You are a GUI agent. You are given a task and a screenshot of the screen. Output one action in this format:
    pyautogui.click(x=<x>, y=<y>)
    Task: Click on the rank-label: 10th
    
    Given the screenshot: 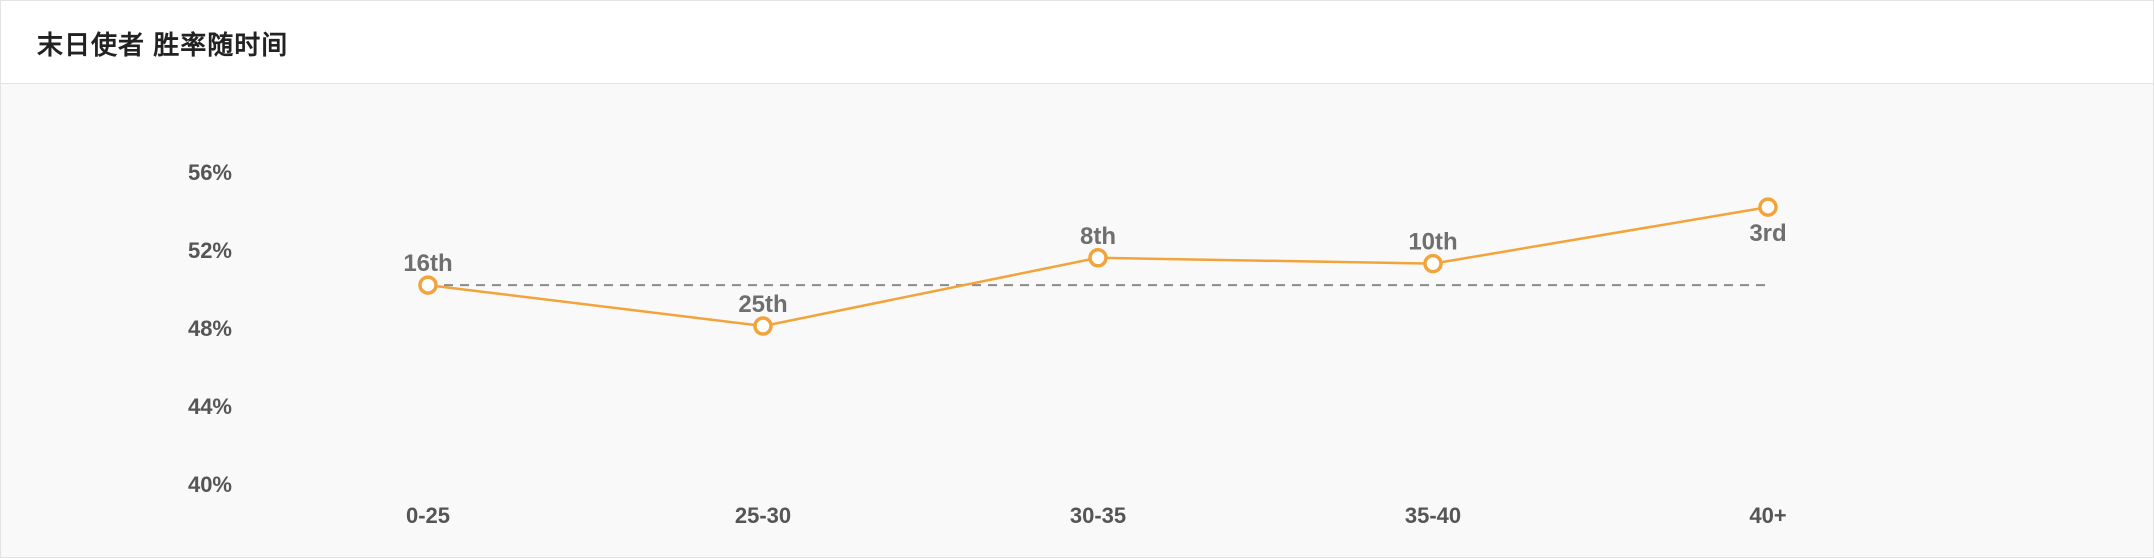 What is the action you would take?
    pyautogui.click(x=1432, y=242)
    